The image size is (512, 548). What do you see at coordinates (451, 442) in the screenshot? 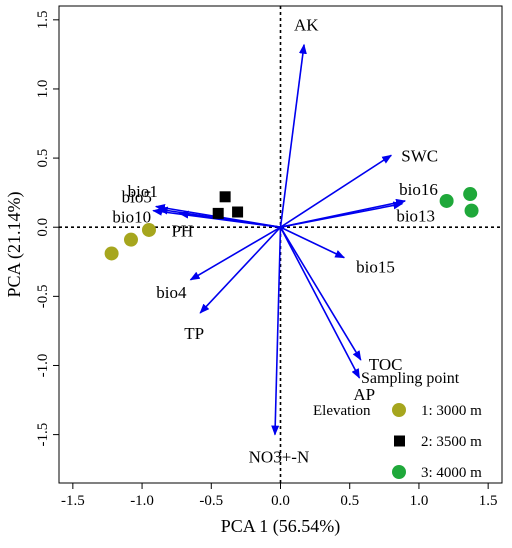
I see `legend-label-series-2: 2: 3500 m` at bounding box center [451, 442].